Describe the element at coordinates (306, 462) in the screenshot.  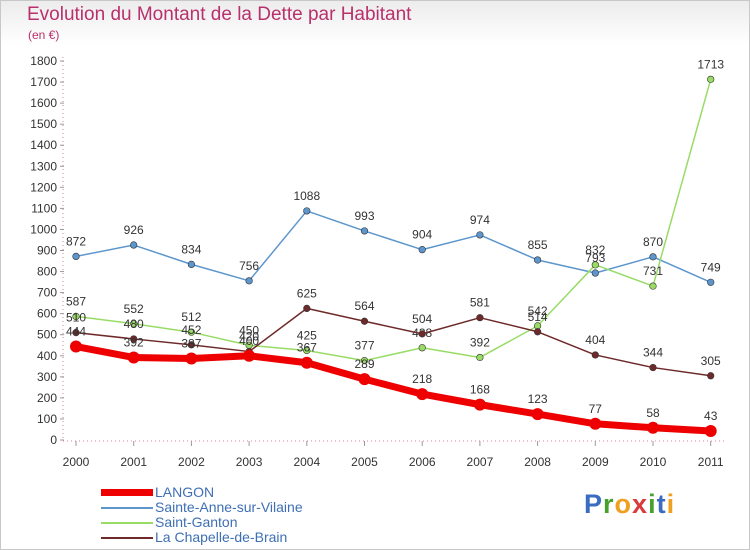
I see `x-tick-label: 2004` at that location.